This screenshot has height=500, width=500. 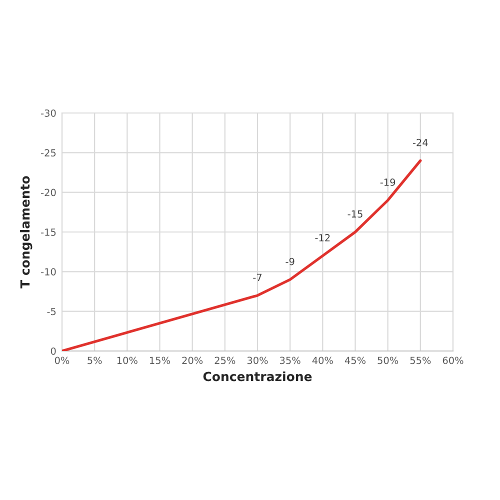 What do you see at coordinates (420, 142) in the screenshot?
I see `data-label: -24` at bounding box center [420, 142].